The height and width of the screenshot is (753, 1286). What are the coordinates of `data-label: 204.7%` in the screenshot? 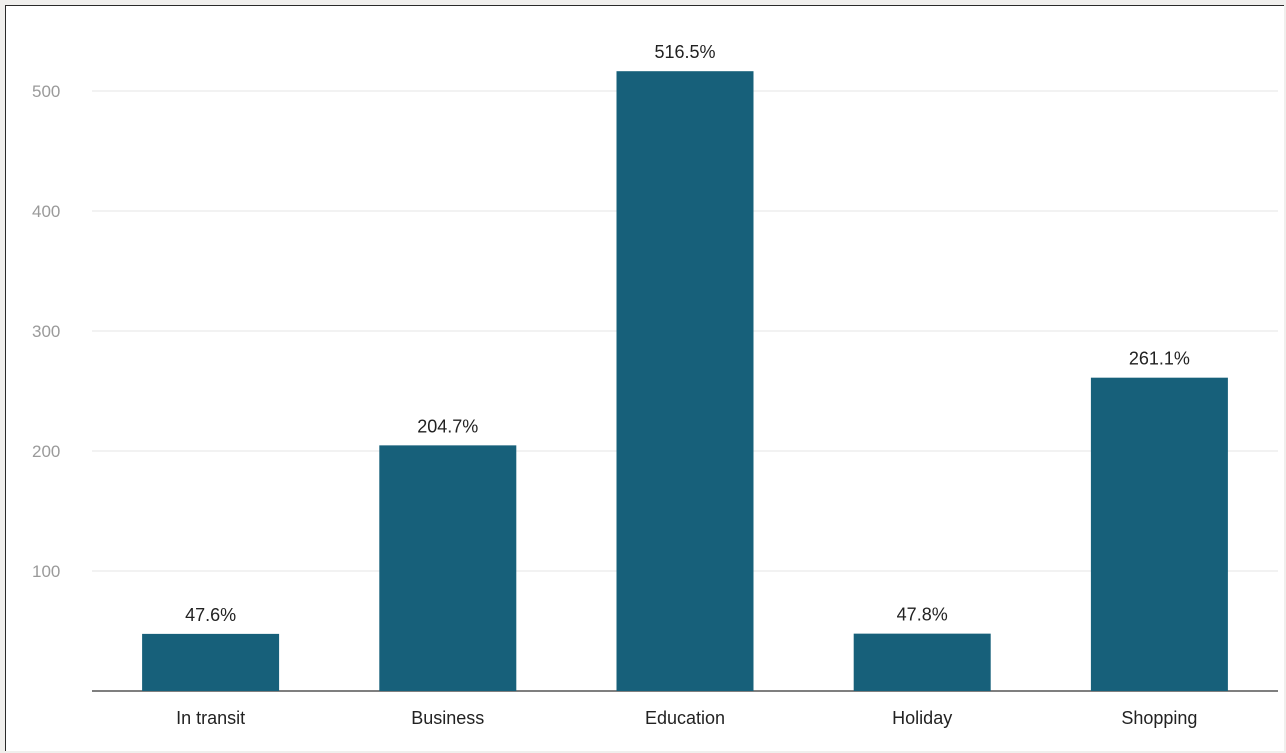 It's located at (447, 426).